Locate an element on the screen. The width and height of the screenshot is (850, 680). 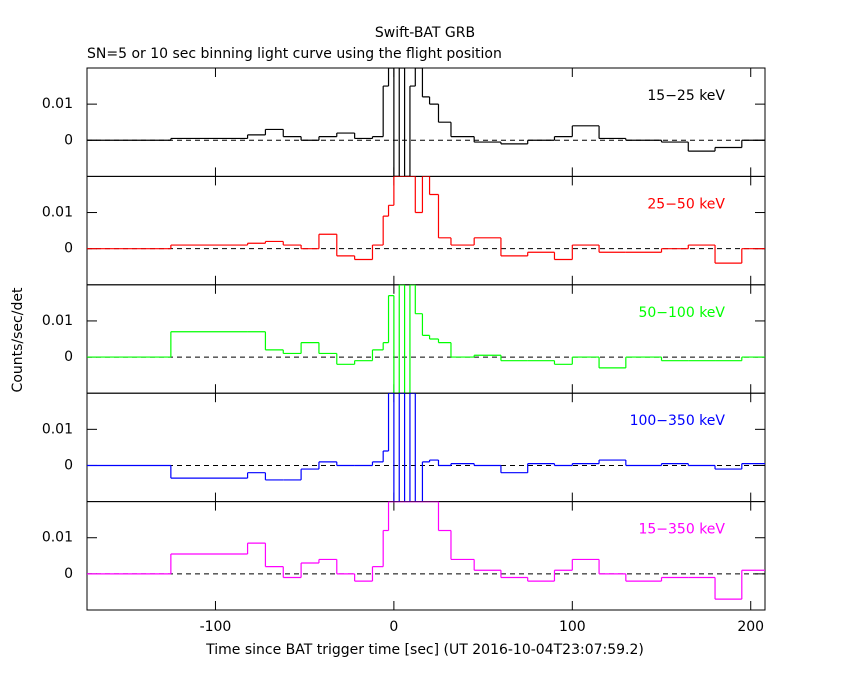
x-tick-label: 0 is located at coordinates (393, 627).